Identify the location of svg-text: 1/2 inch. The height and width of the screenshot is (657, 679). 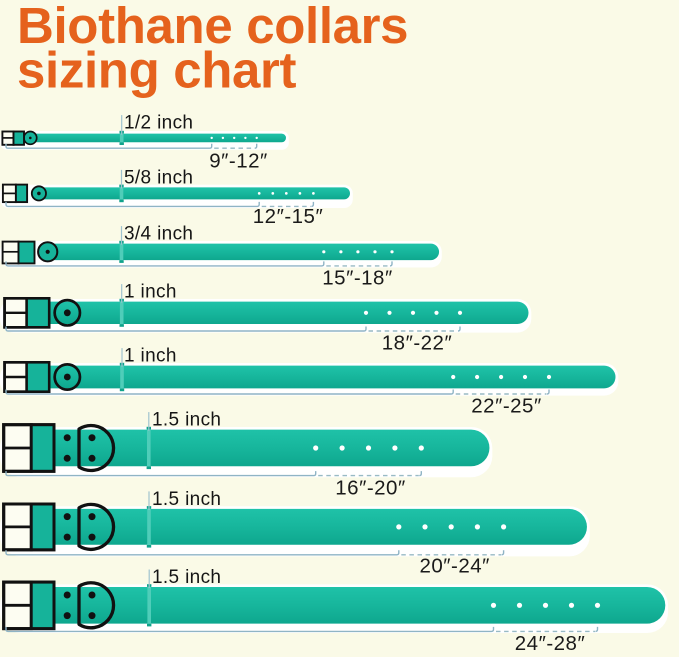
(158, 123).